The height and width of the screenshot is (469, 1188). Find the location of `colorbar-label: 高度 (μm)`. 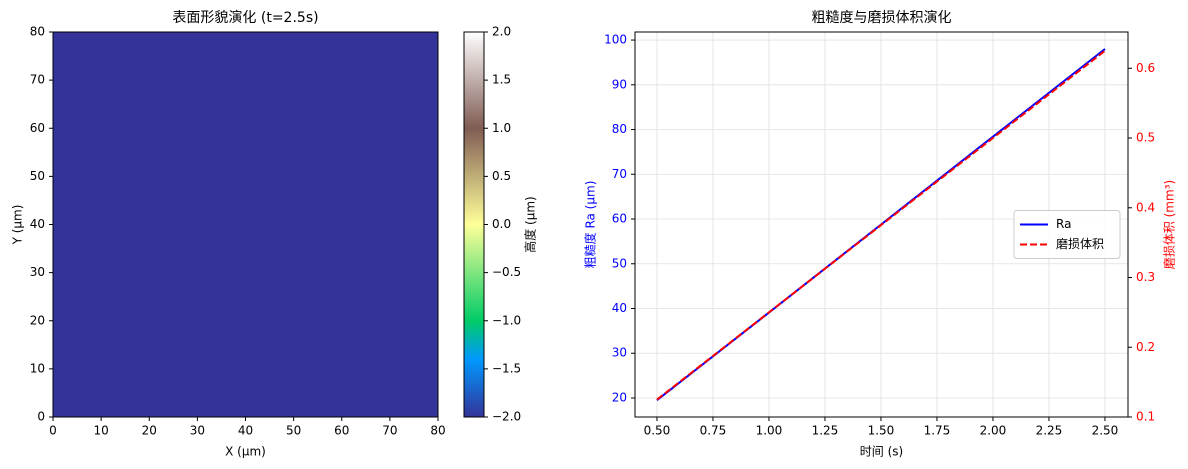

colorbar-label: 高度 (μm) is located at coordinates (530, 224).